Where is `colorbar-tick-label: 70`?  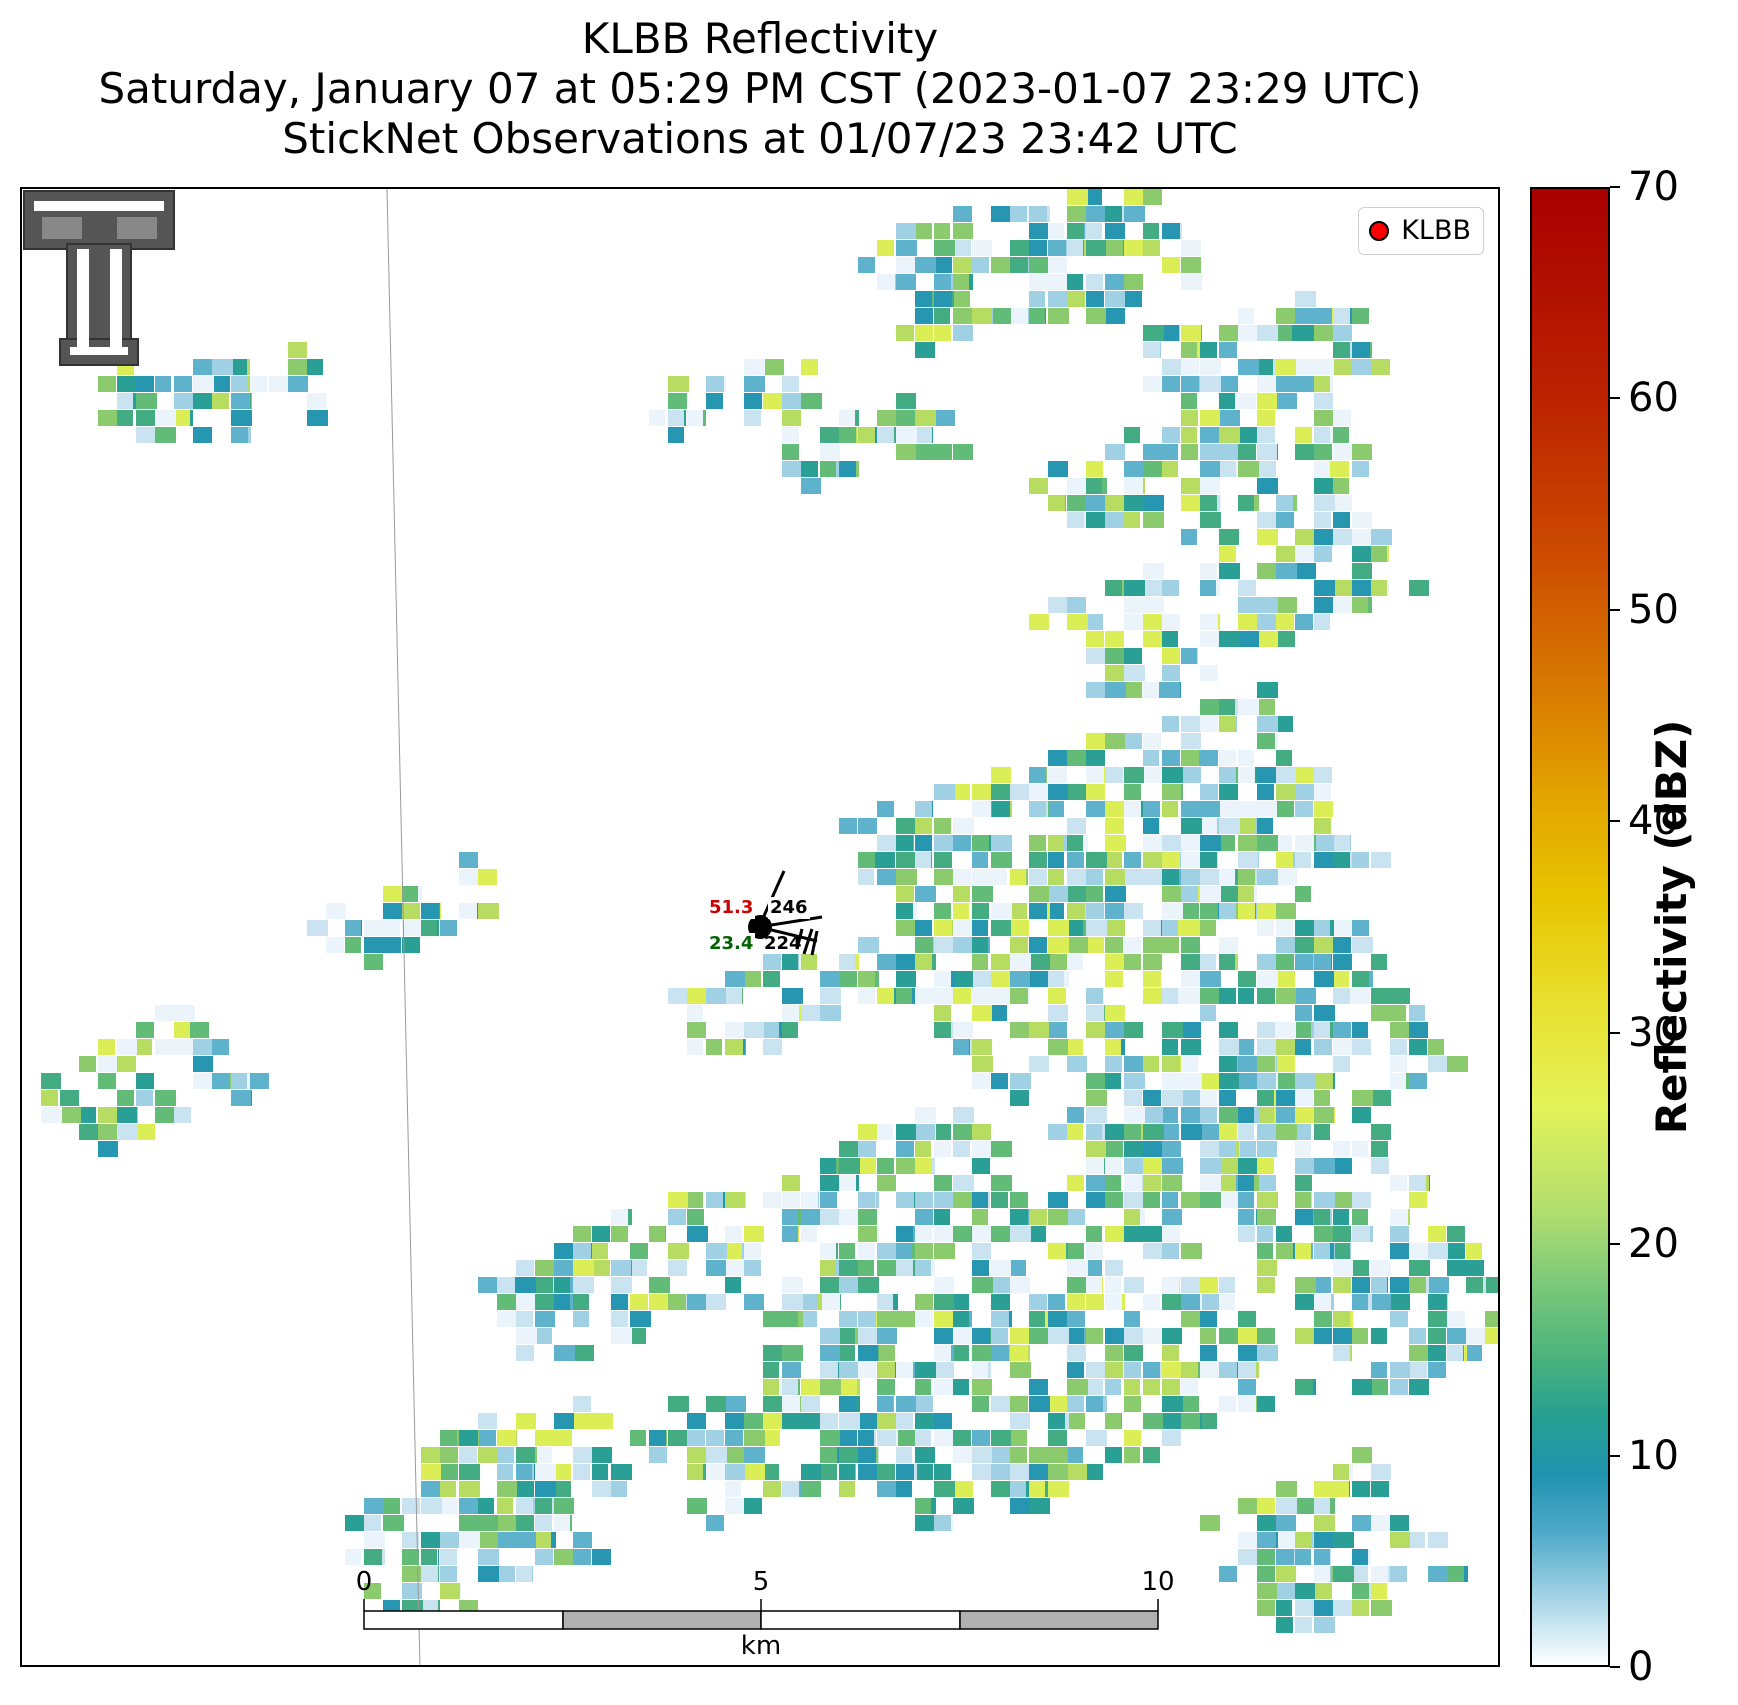 colorbar-tick-label: 70 is located at coordinates (1653, 187).